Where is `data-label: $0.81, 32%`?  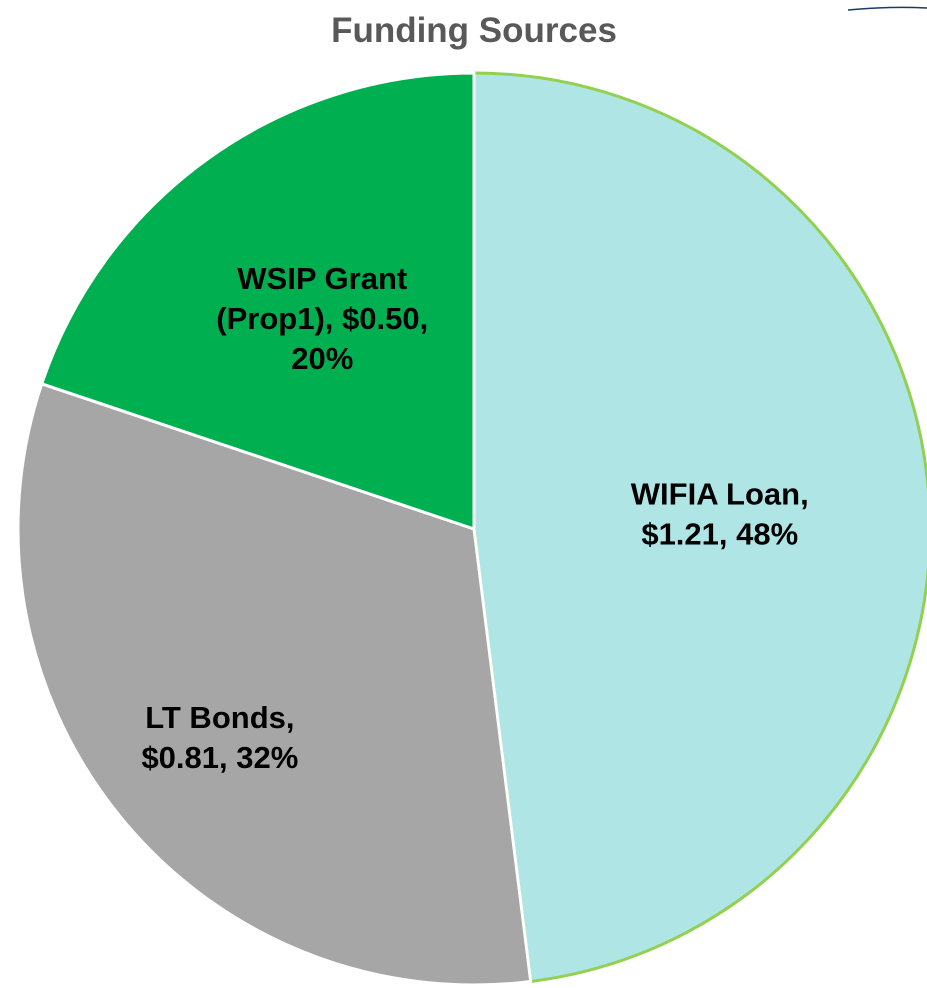 data-label: $0.81, 32% is located at coordinates (219, 757).